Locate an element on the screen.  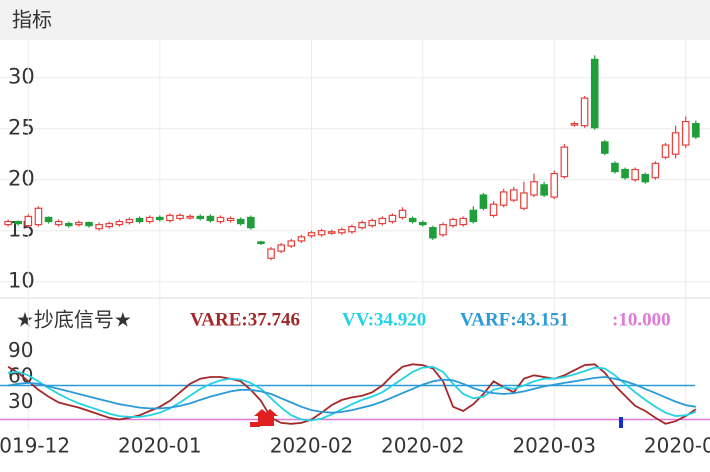
x-tick-label: 2020-04 is located at coordinates (677, 446).